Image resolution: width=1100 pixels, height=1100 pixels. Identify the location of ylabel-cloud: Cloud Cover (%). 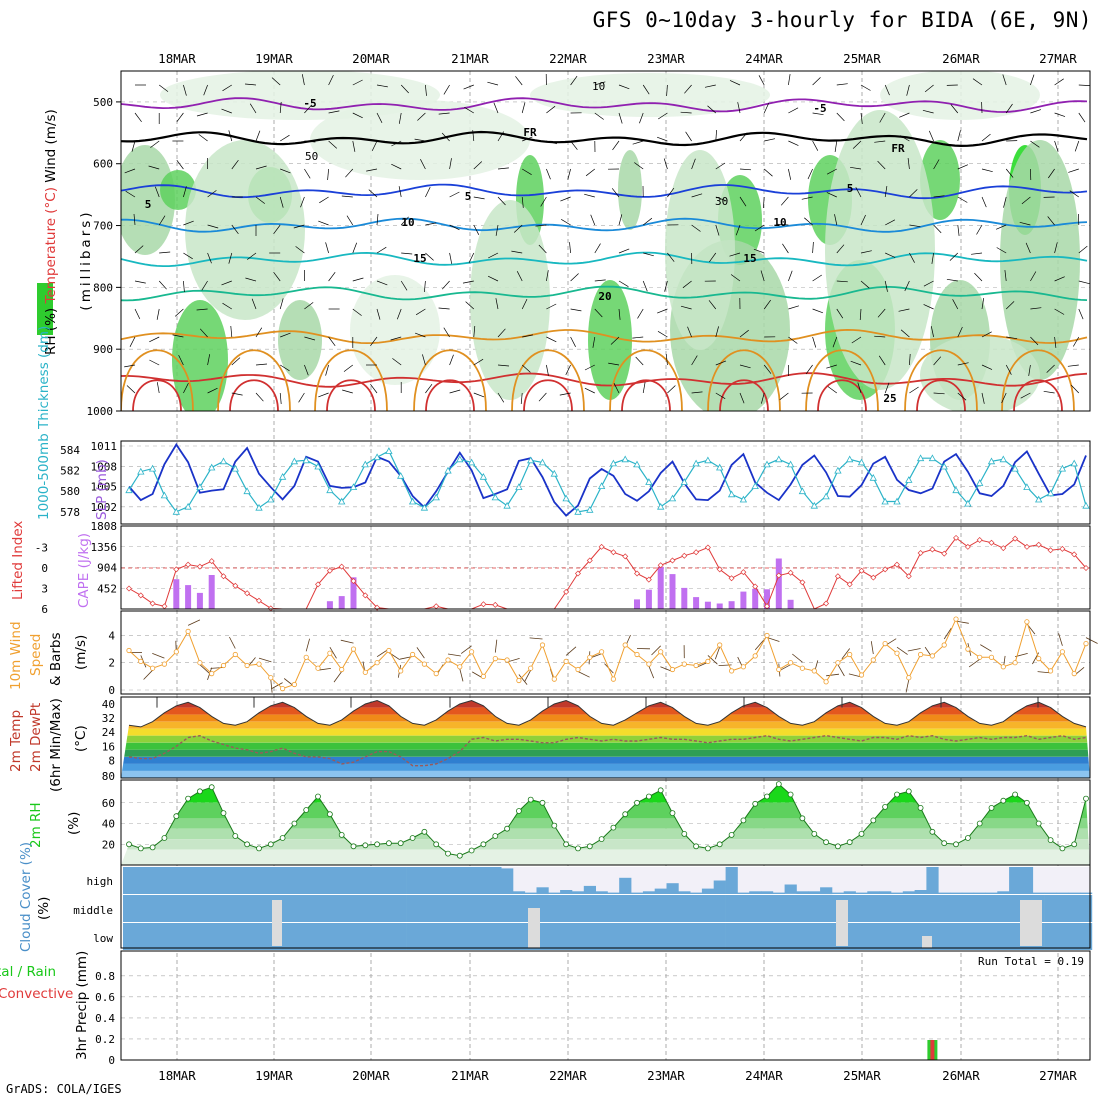
(26, 897).